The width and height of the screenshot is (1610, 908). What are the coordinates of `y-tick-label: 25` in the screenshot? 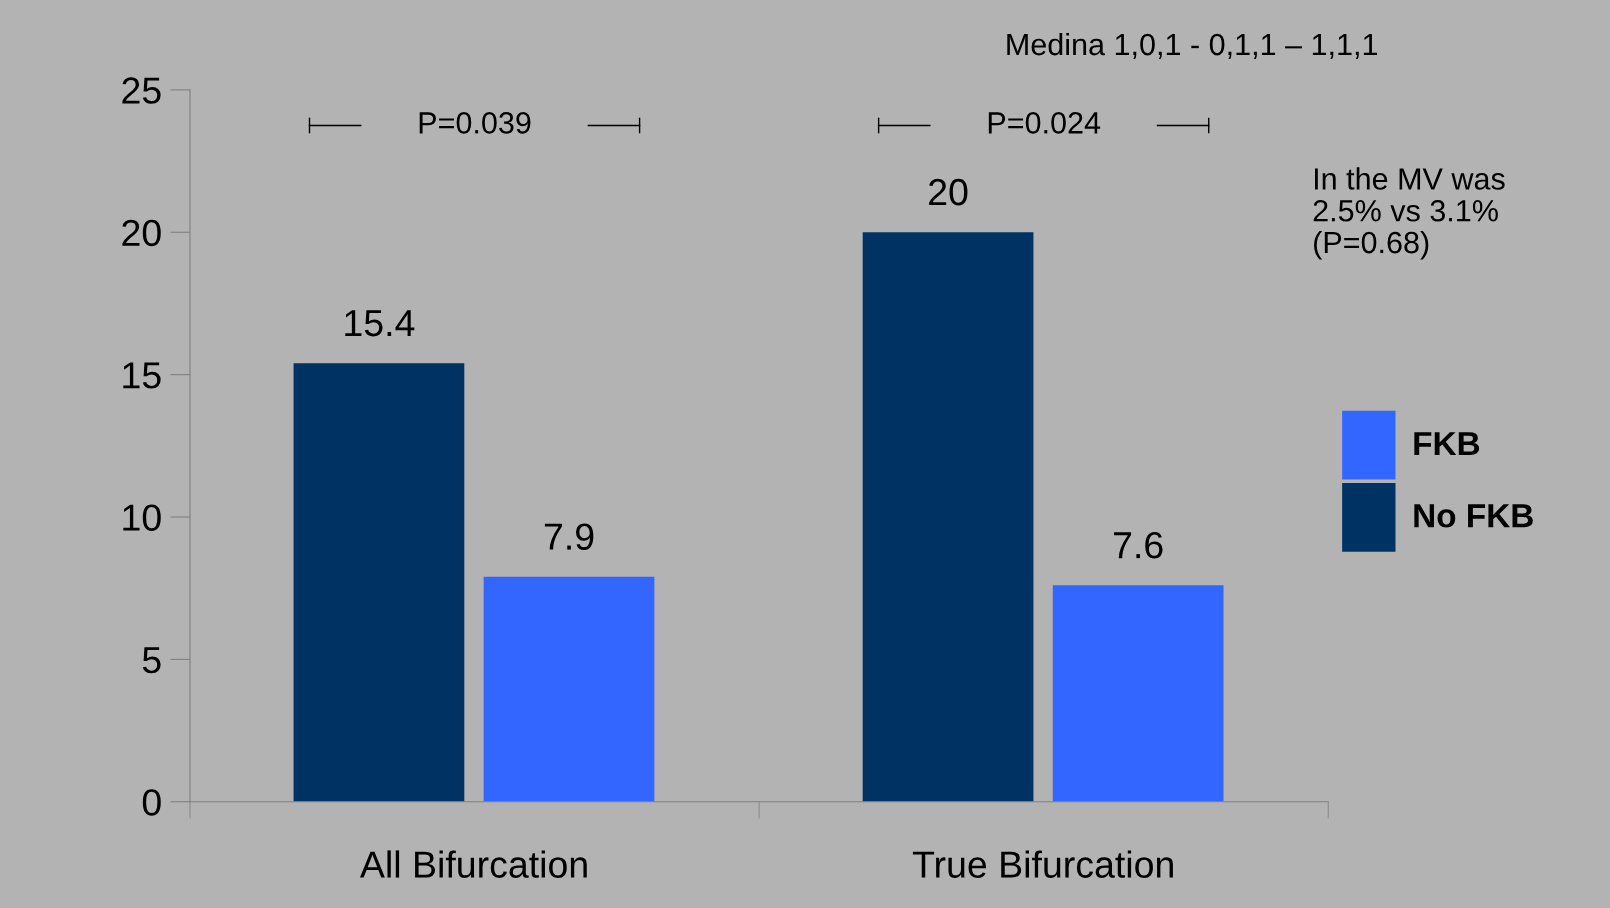 It's located at (141, 90).